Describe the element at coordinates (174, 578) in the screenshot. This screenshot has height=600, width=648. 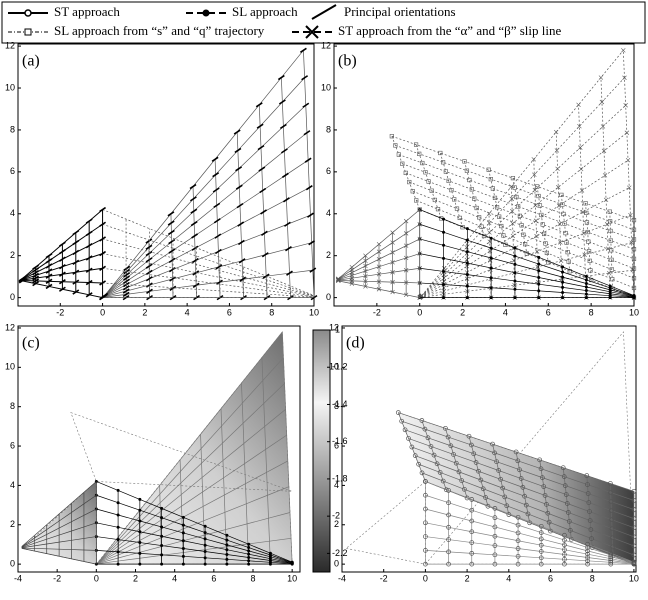
I see `x-tick-label: 4` at that location.